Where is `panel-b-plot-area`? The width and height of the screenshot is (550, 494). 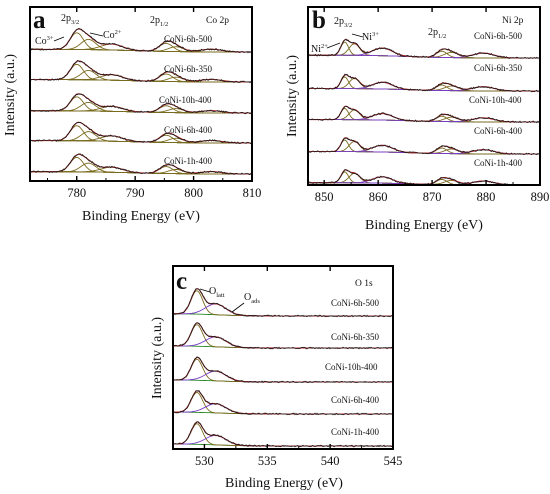 panel-b-plot-area is located at coordinates (424, 111).